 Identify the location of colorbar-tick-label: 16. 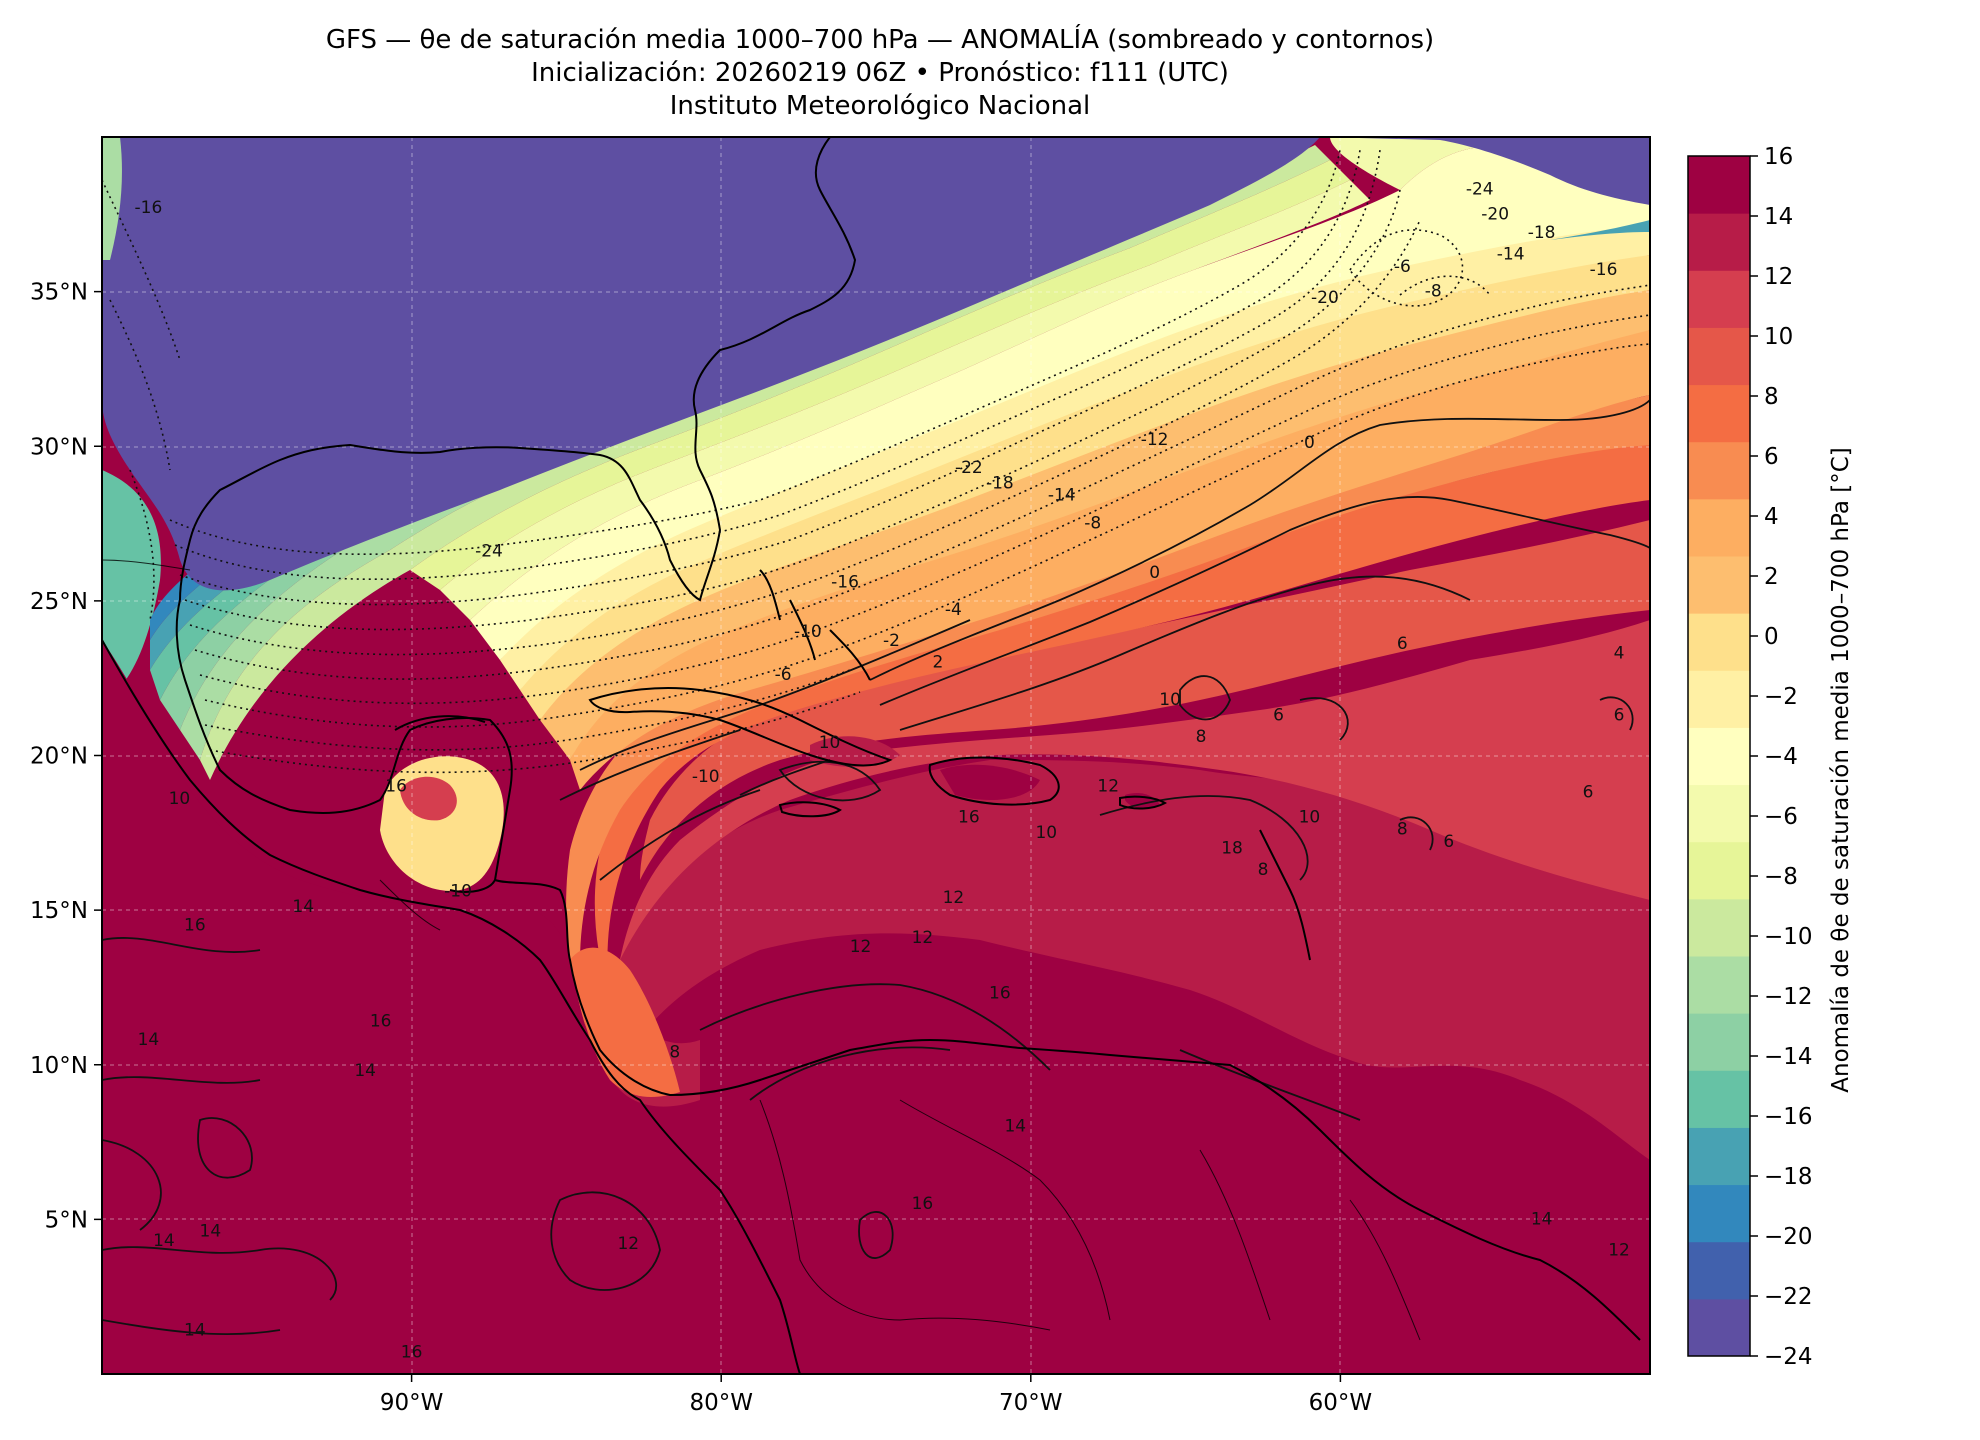
(1778, 157).